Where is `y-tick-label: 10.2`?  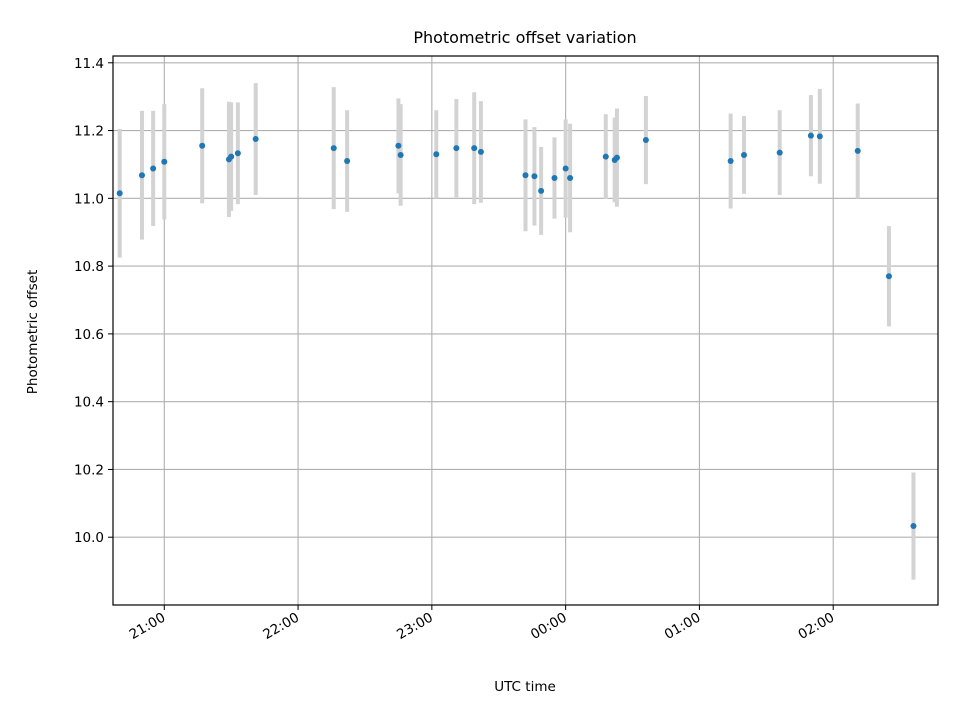 y-tick-label: 10.2 is located at coordinates (89, 470).